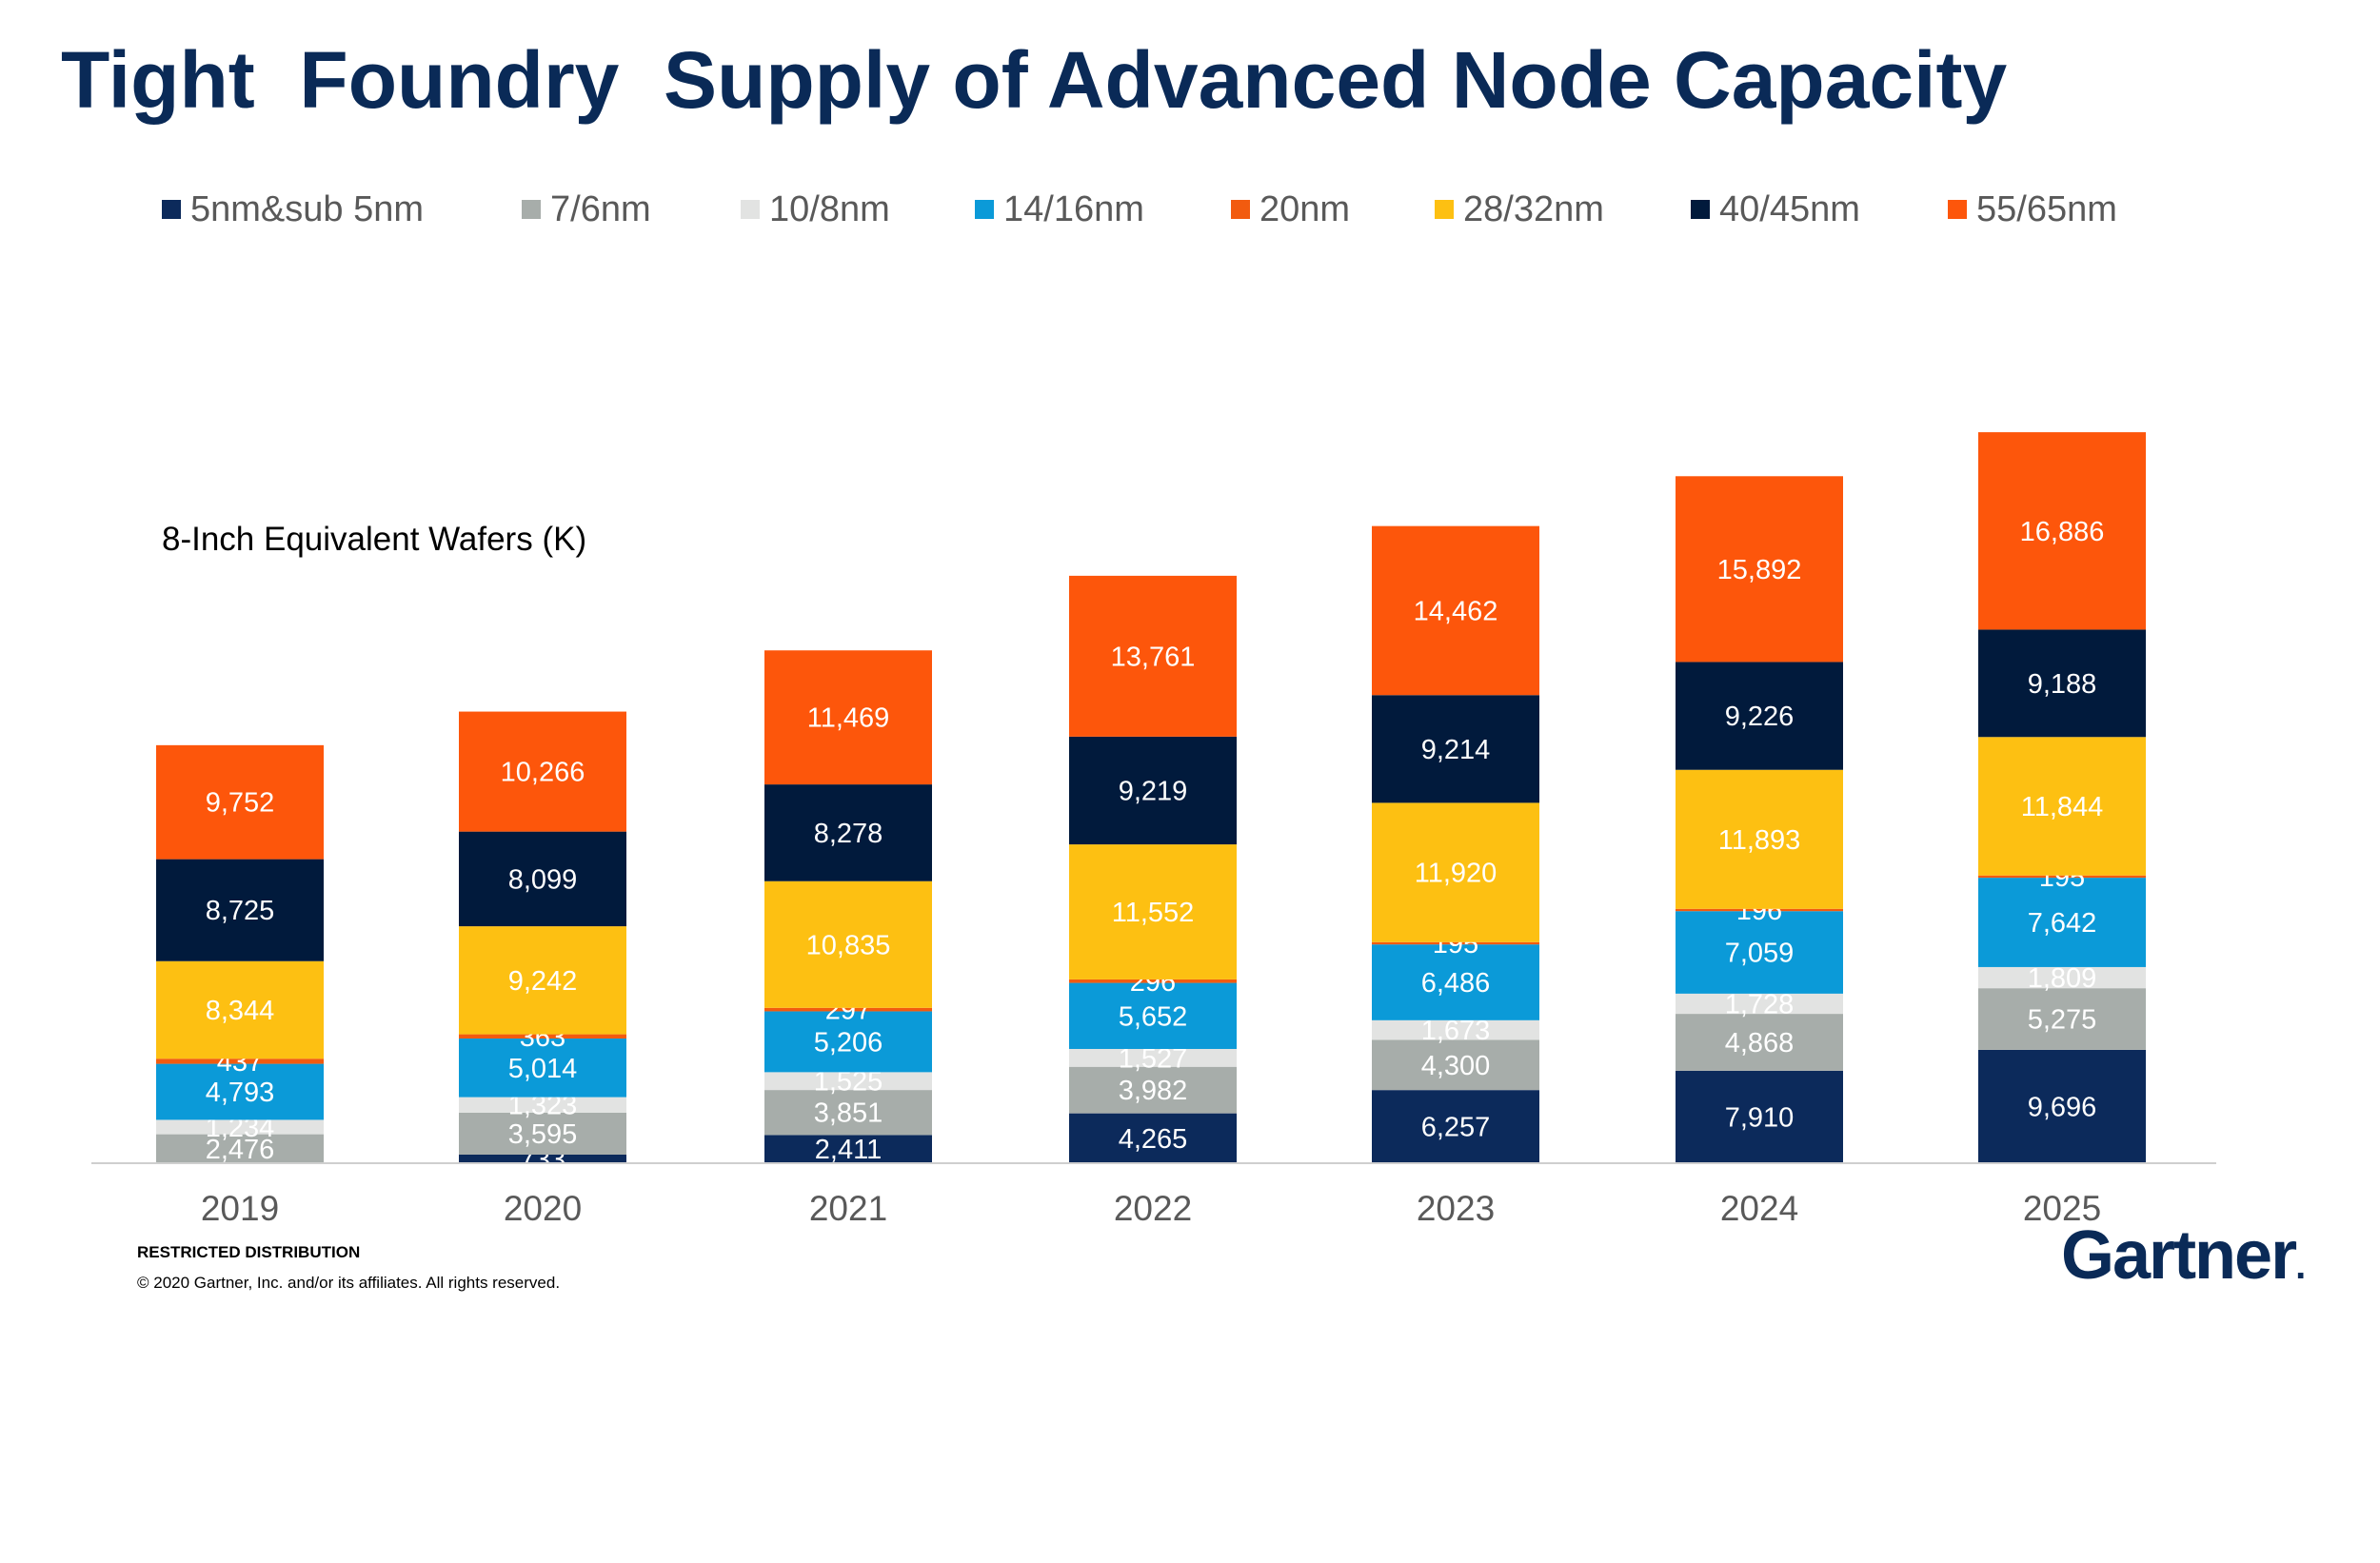 This screenshot has height=1563, width=2380. Describe the element at coordinates (543, 880) in the screenshot. I see `data-label: 8,099` at that location.